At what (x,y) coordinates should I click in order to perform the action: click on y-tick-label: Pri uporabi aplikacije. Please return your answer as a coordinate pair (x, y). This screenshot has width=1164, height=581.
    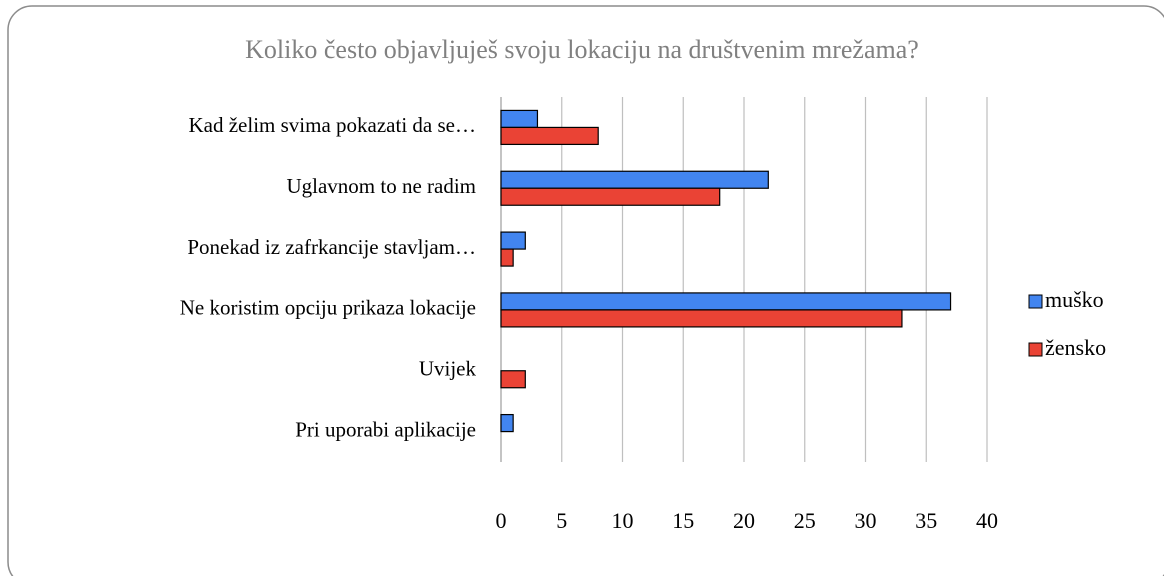
    Looking at the image, I should click on (385, 429).